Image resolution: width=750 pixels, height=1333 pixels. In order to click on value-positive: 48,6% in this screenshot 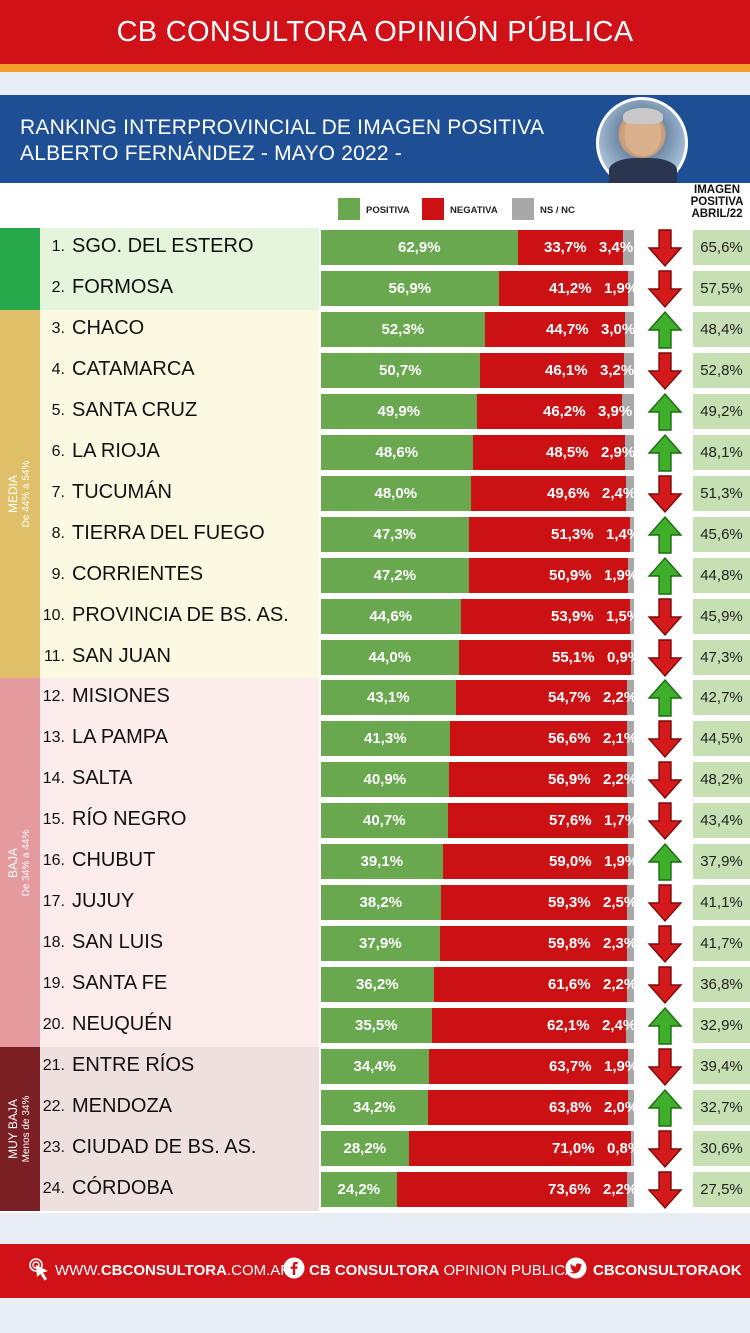, I will do `click(397, 452)`.